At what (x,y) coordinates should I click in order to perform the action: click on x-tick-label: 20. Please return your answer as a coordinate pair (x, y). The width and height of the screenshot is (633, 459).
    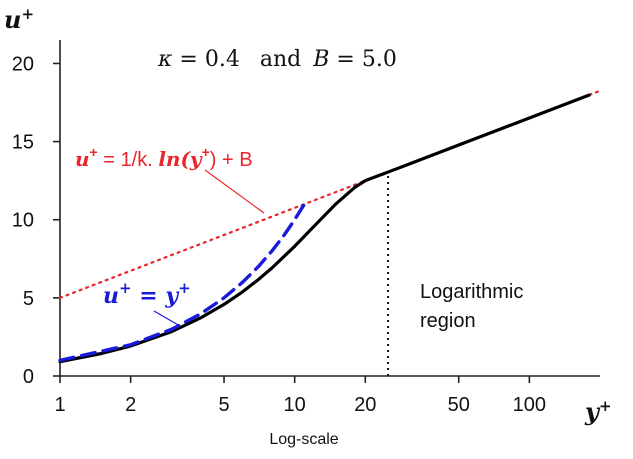
    Looking at the image, I should click on (365, 405).